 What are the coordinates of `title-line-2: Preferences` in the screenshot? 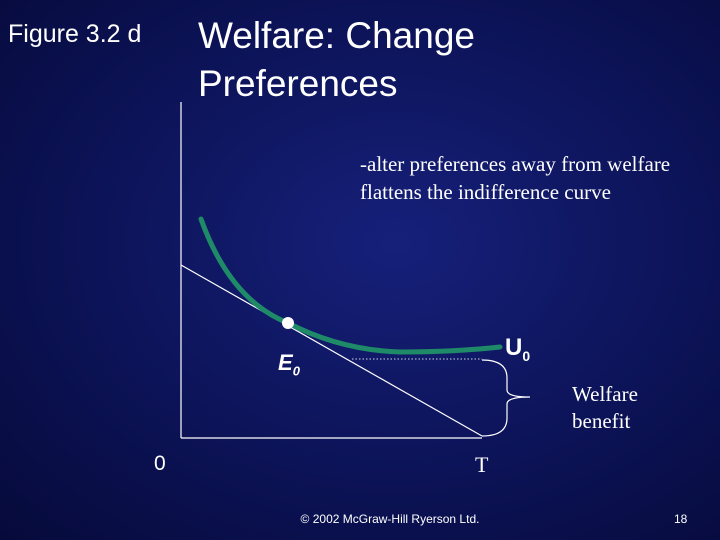 It's located at (298, 83).